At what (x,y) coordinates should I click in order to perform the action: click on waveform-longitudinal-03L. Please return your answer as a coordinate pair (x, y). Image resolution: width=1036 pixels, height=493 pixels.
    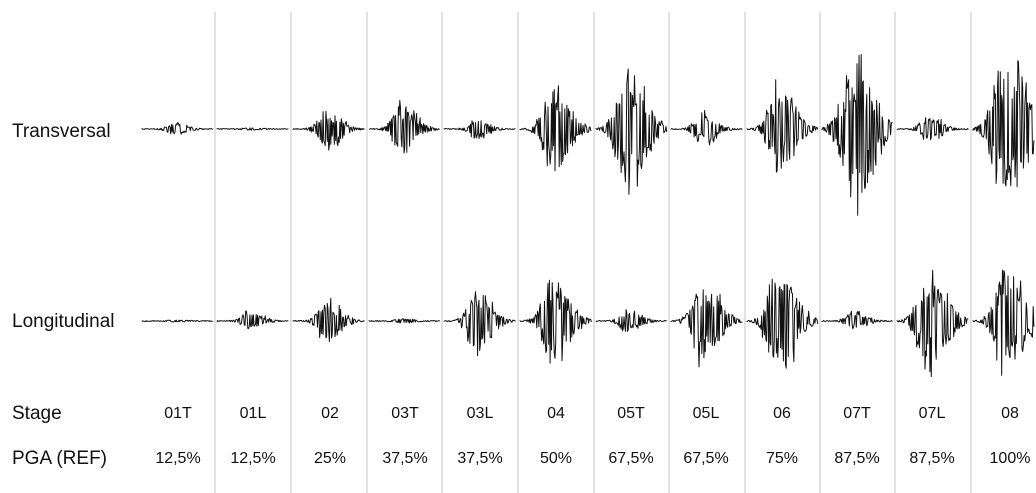
    Looking at the image, I should click on (479, 324).